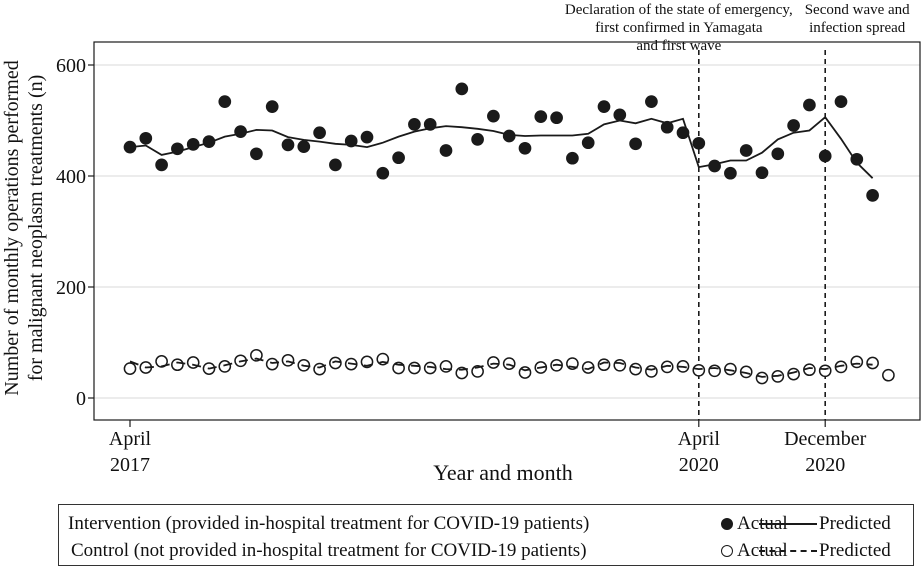 This screenshot has width=922, height=572. What do you see at coordinates (71, 66) in the screenshot?
I see `y-tick-label-600: 600` at bounding box center [71, 66].